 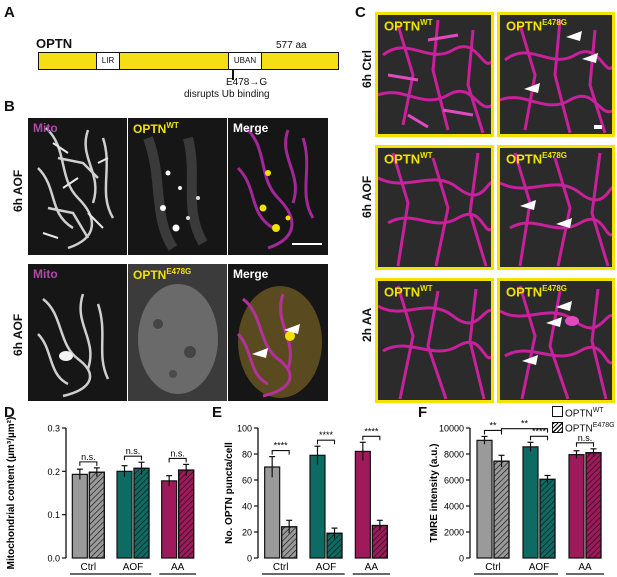 What do you see at coordinates (408, 159) in the screenshot?
I see `c-title-3: OPTNWT` at bounding box center [408, 159].